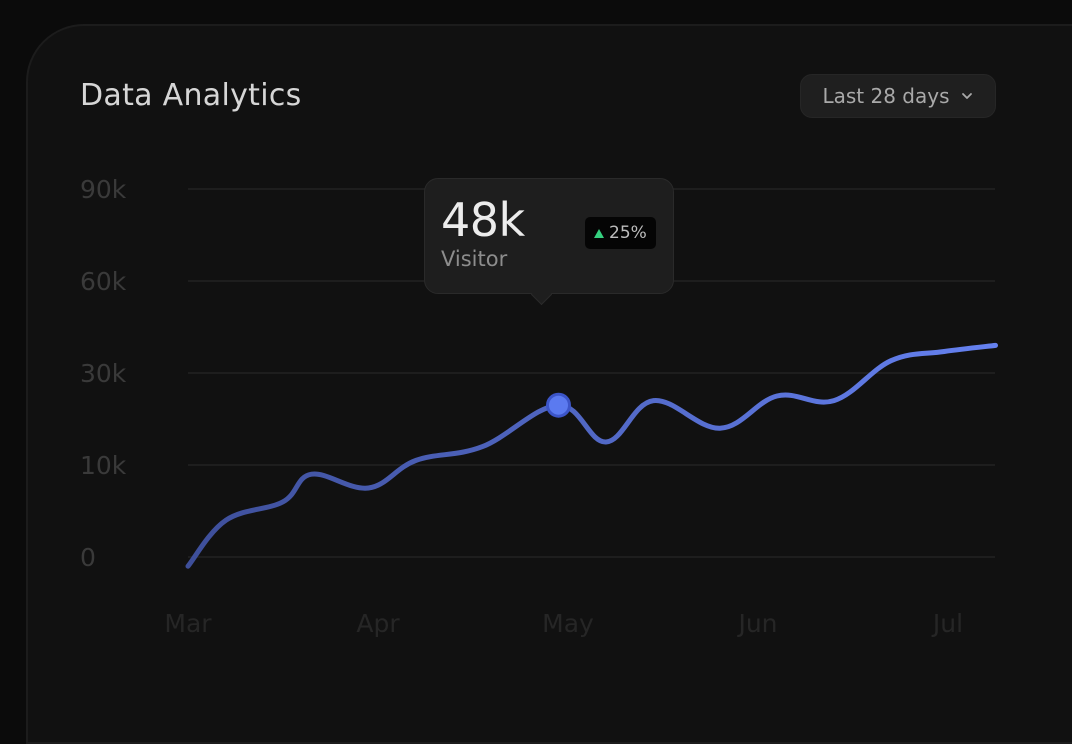  Describe the element at coordinates (103, 281) in the screenshot. I see `y-tick-label: 60k` at that location.